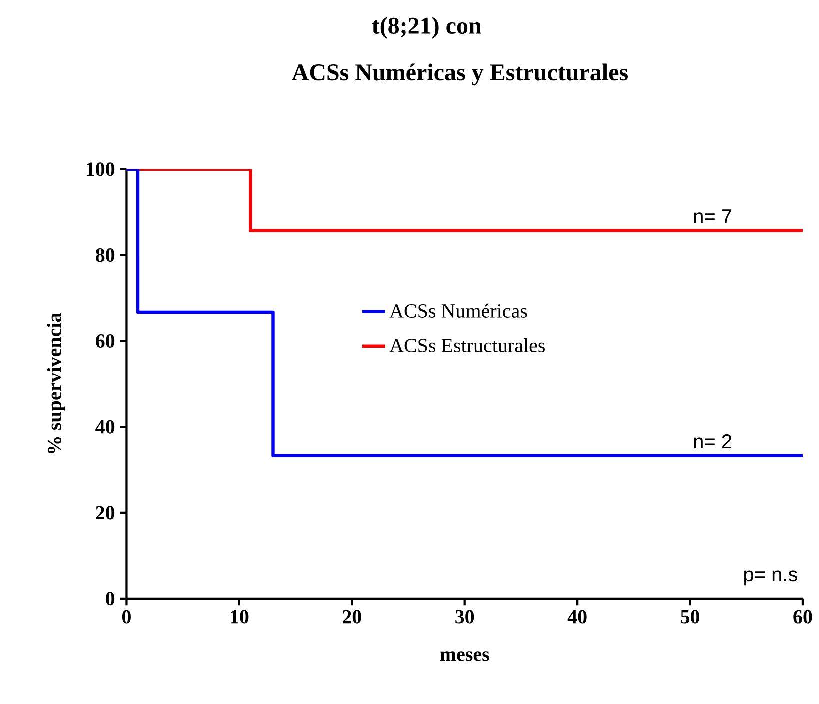 This screenshot has height=704, width=819. Describe the element at coordinates (803, 617) in the screenshot. I see `x-tick-label: 60` at that location.